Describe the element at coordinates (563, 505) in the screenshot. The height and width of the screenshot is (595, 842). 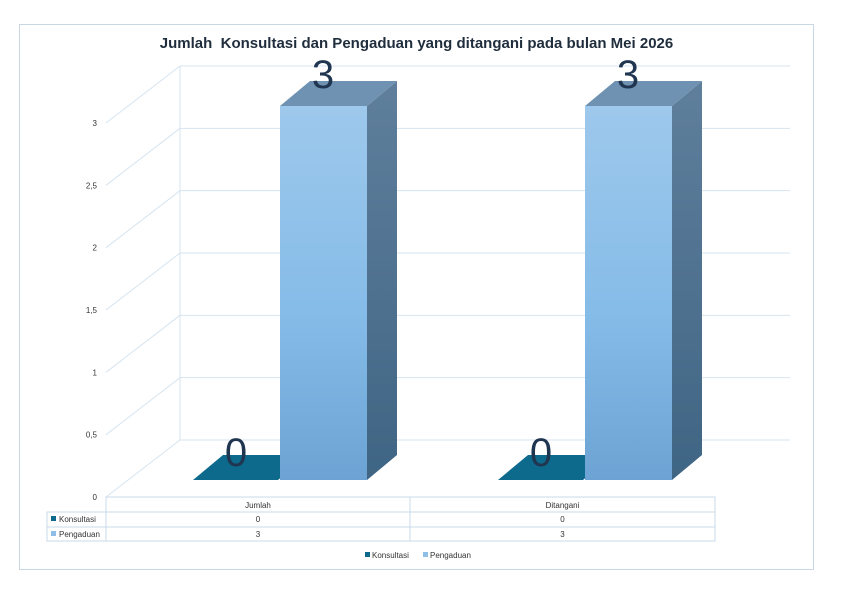
I see `table-header-ditangani: Ditangani` at that location.